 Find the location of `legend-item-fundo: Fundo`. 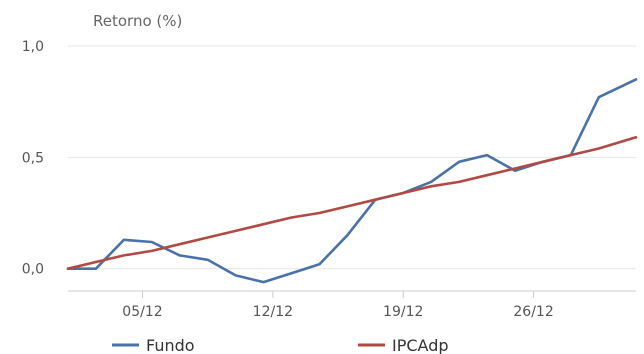

legend-item-fundo: Fundo is located at coordinates (153, 345).